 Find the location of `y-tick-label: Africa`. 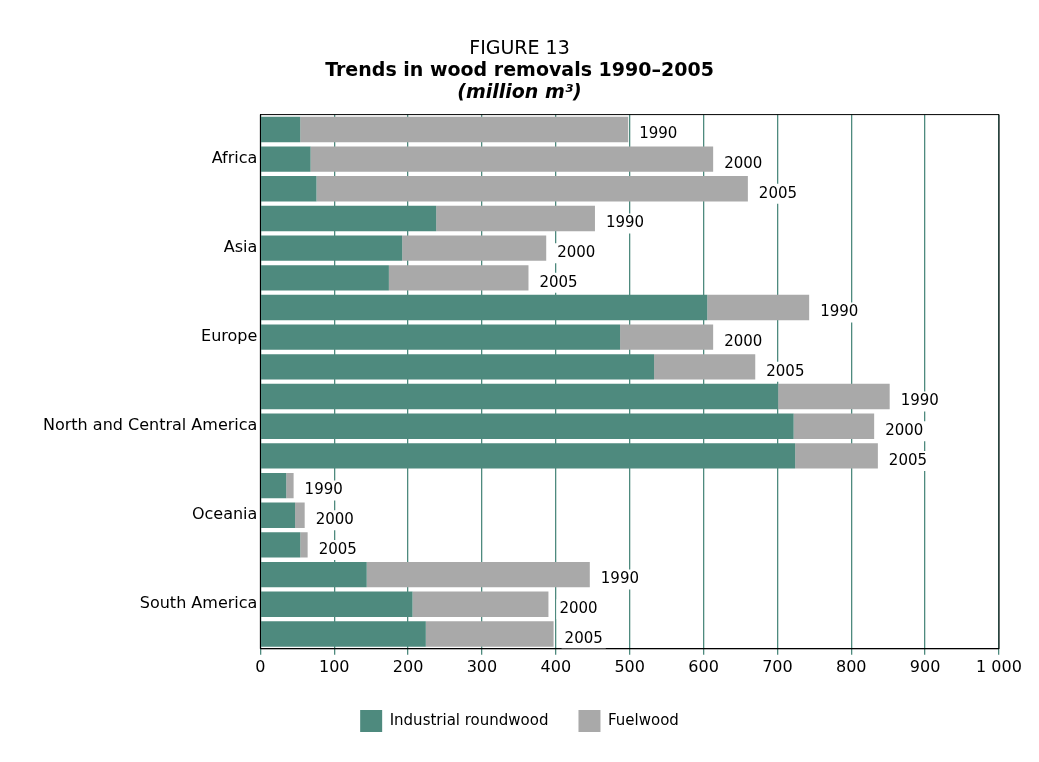

y-tick-label: Africa is located at coordinates (234, 158).